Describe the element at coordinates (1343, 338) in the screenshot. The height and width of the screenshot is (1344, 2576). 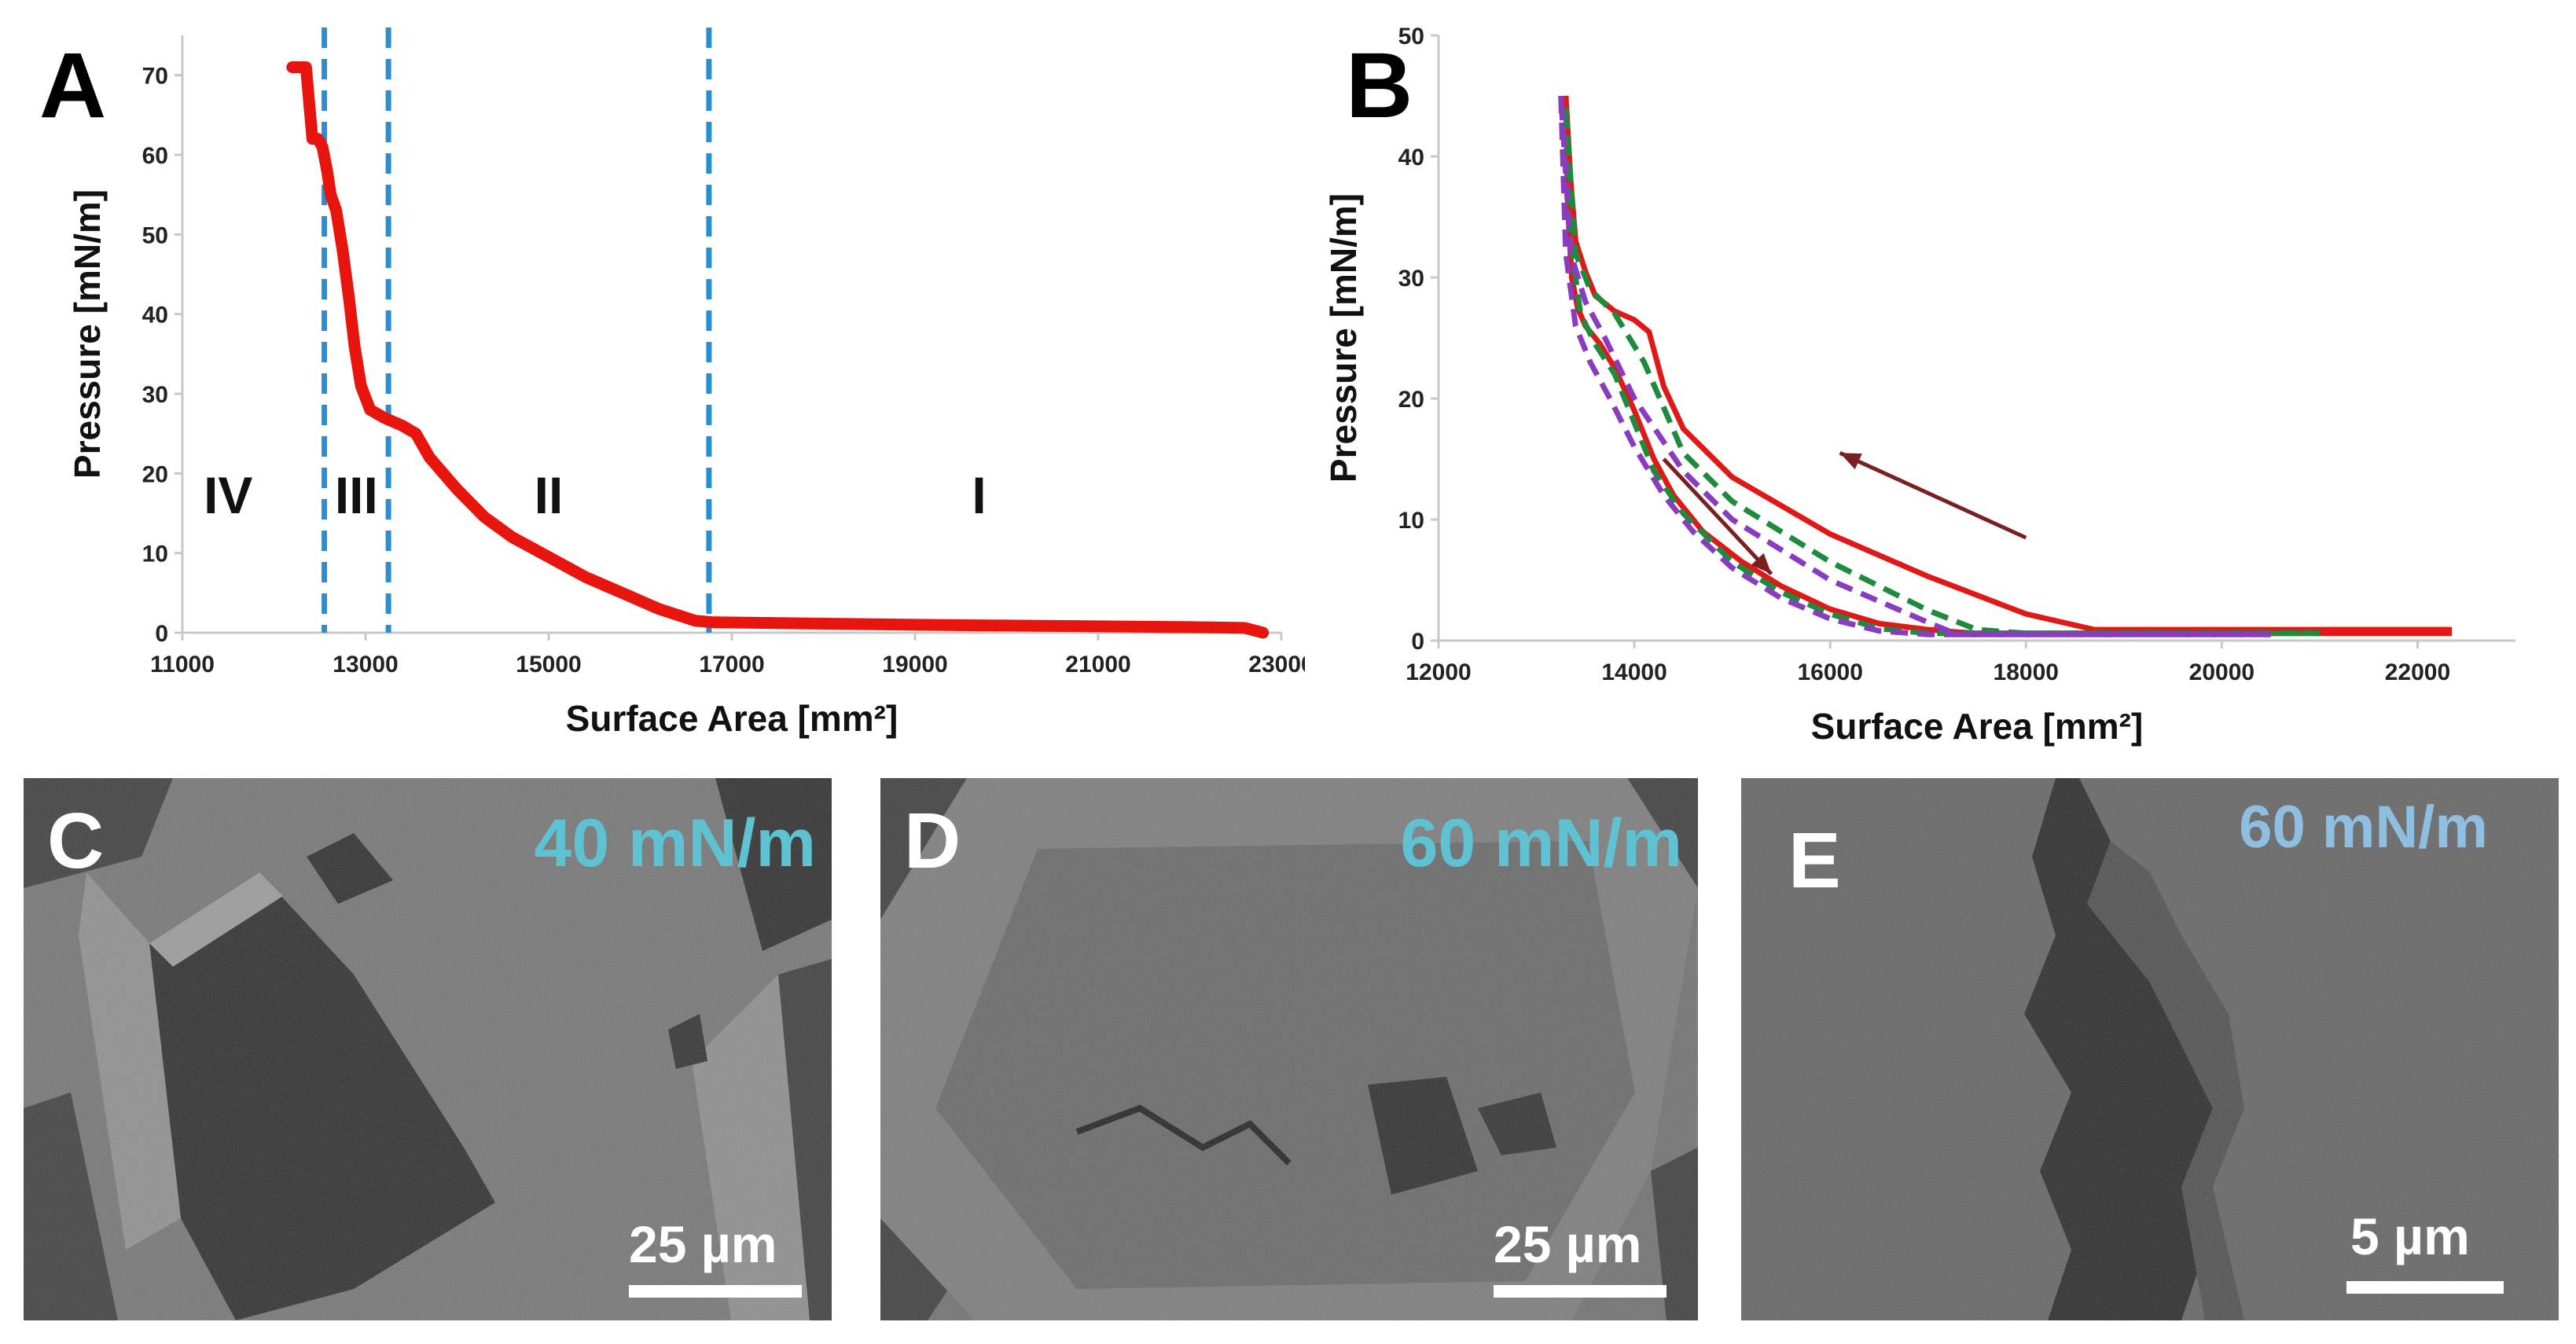
I see `y-axis-label-b: Pressure [mN/m]` at that location.